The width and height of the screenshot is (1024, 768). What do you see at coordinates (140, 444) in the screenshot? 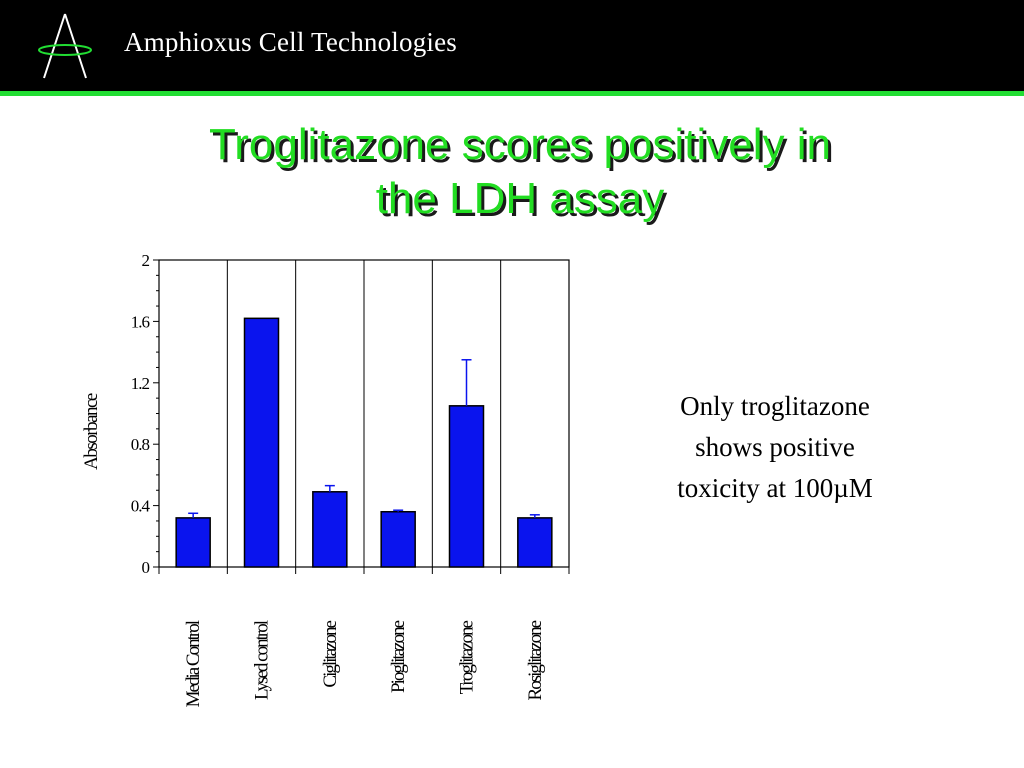
I see `y-tick-label: 0.8` at bounding box center [140, 444].